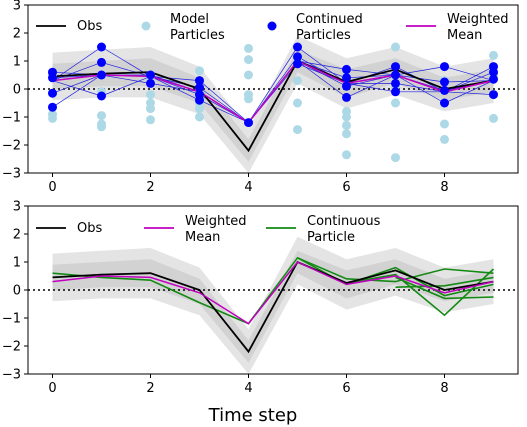  What do you see at coordinates (253, 415) in the screenshot?
I see `x-axis-label: Time step` at bounding box center [253, 415].